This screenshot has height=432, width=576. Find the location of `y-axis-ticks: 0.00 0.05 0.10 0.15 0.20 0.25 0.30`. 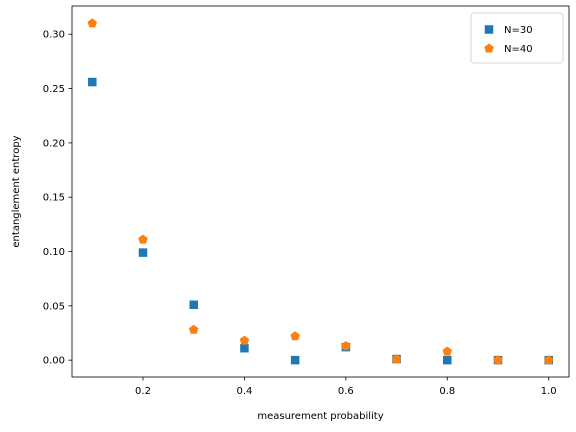

y-axis-ticks: 0.00 0.05 0.10 0.15 0.20 0.25 0.30 is located at coordinates (57, 198).